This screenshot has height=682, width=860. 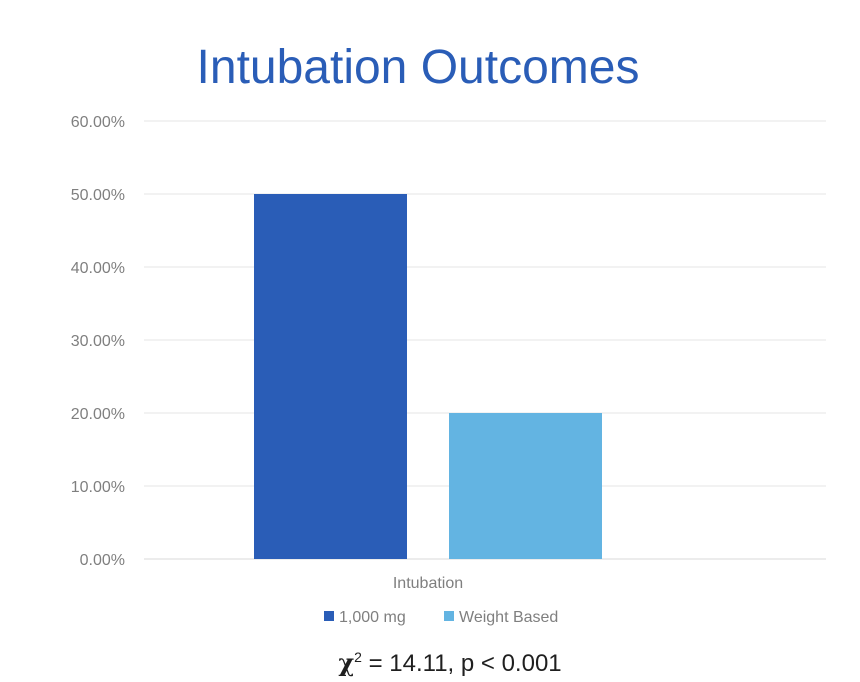 I want to click on x-axis-categories: Intubation, so click(x=428, y=583).